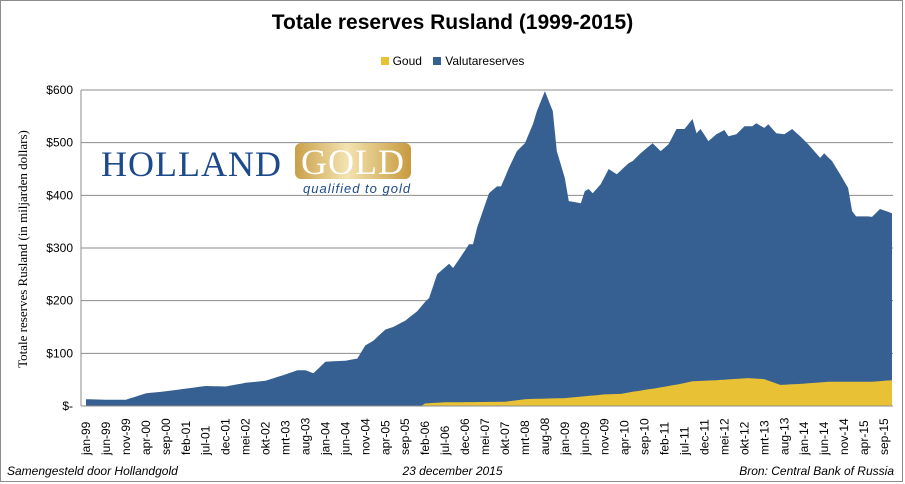  Describe the element at coordinates (884, 436) in the screenshot. I see `x-tick-label: sep-15` at that location.